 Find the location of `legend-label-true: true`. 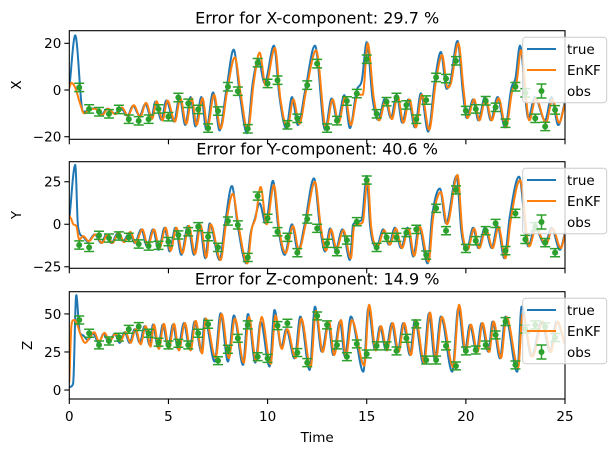

legend-label-true: true is located at coordinates (581, 50).